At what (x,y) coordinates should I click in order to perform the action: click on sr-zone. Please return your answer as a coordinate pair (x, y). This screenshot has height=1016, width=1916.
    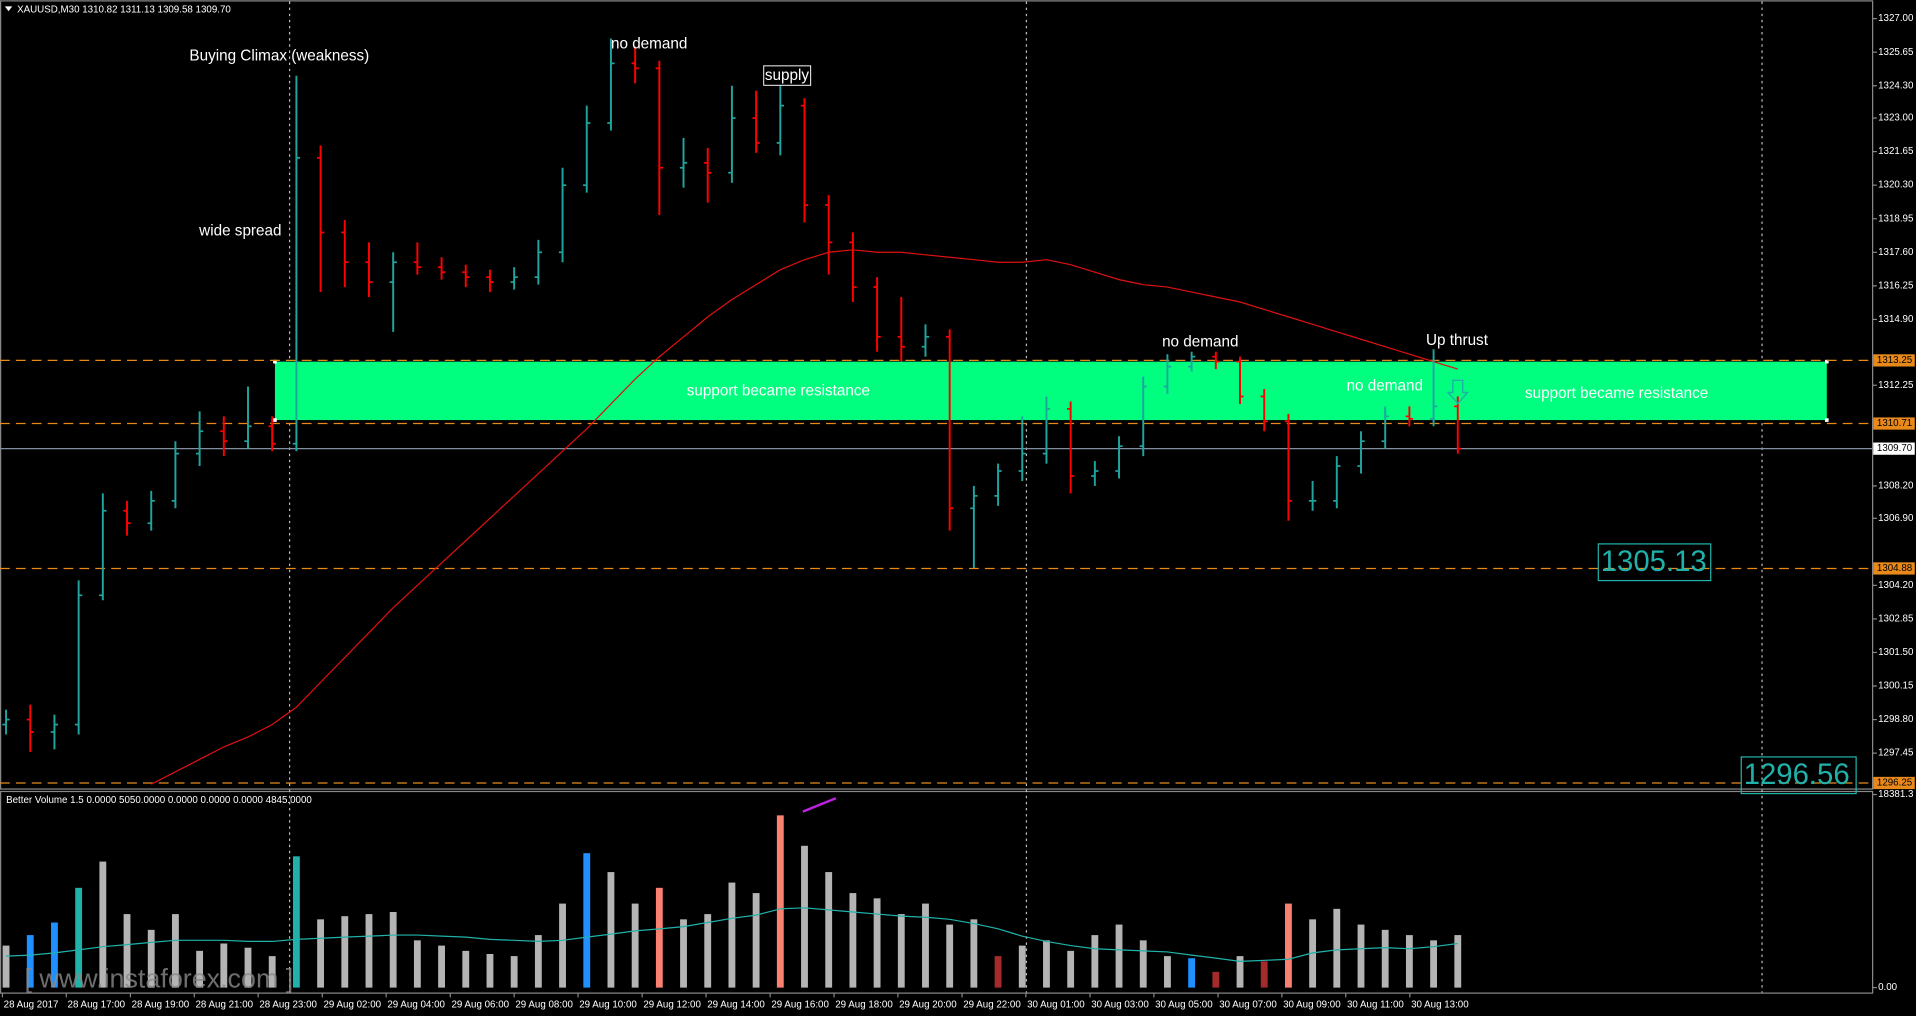
    Looking at the image, I should click on (1050, 391).